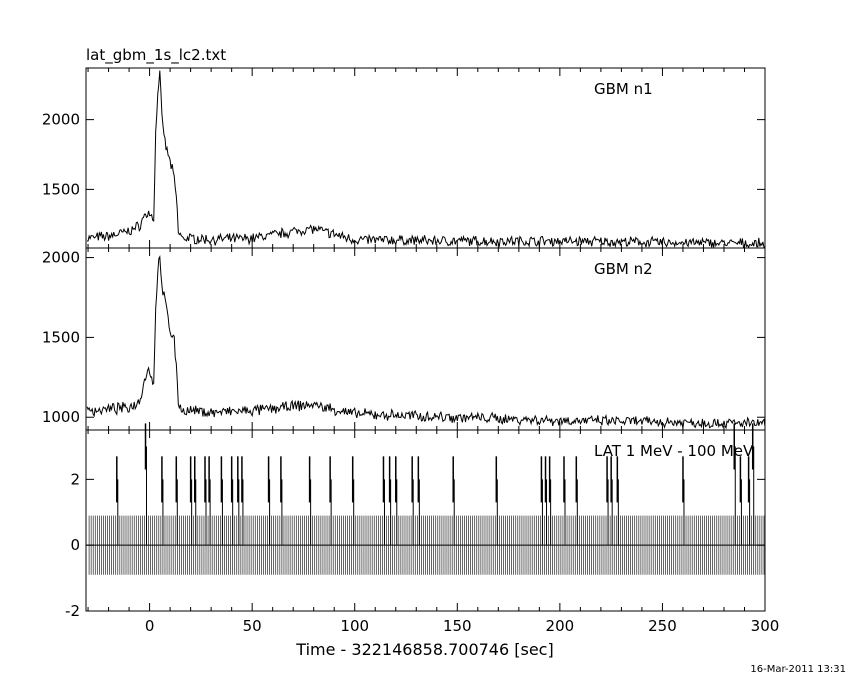 This screenshot has width=850, height=680. I want to click on panel-label: GBM n1, so click(623, 89).